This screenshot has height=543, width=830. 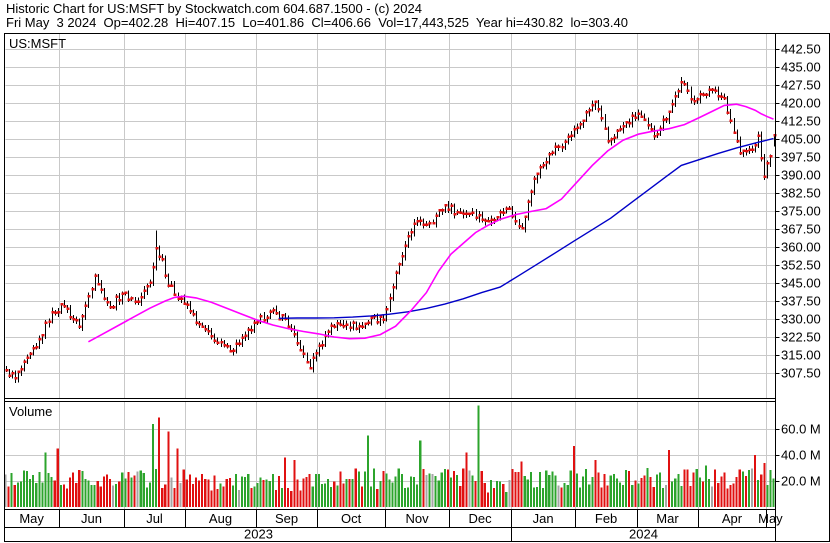 I want to click on volume-tick-label: 20.0 M, so click(x=801, y=481).